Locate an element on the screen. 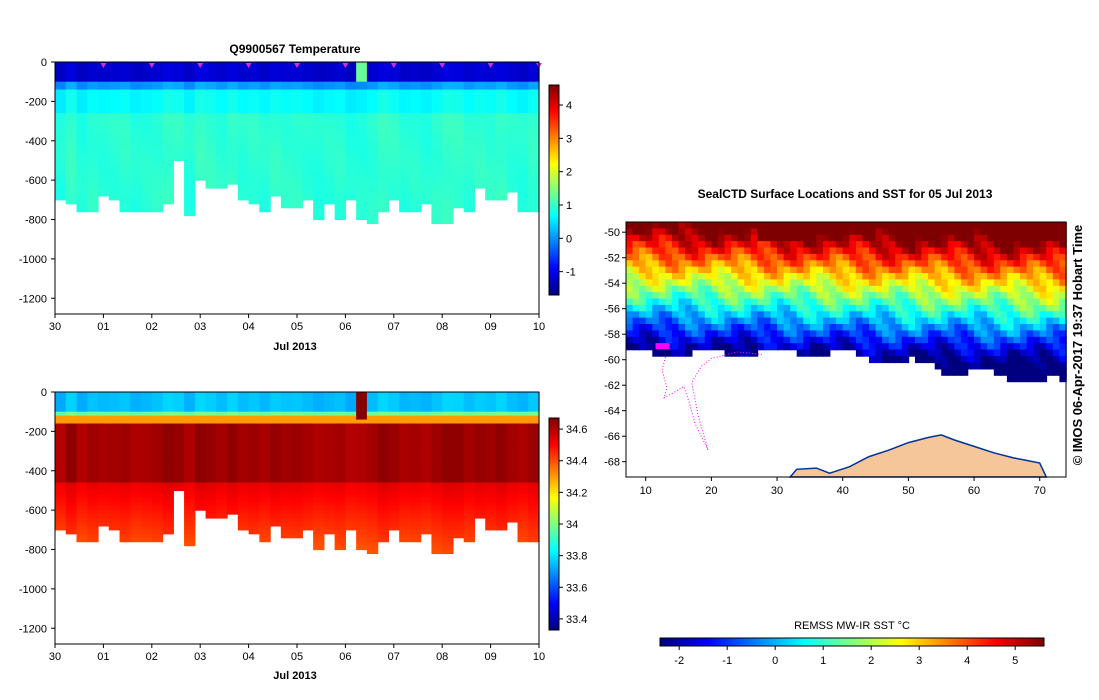 This screenshot has width=1099, height=700. lat-tick-label: -62 is located at coordinates (612, 386).